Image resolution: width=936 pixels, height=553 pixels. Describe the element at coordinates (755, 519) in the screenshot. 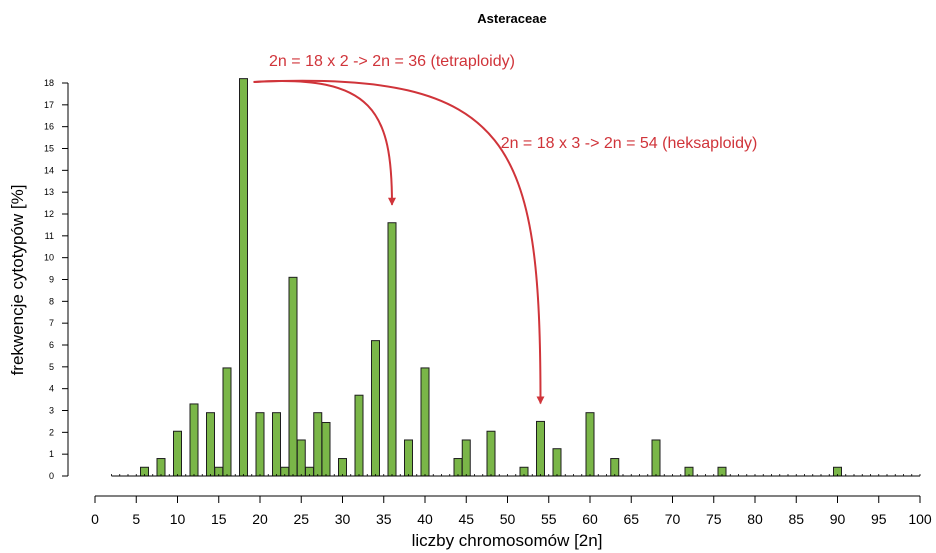

I see `x-tick-label: 80` at that location.